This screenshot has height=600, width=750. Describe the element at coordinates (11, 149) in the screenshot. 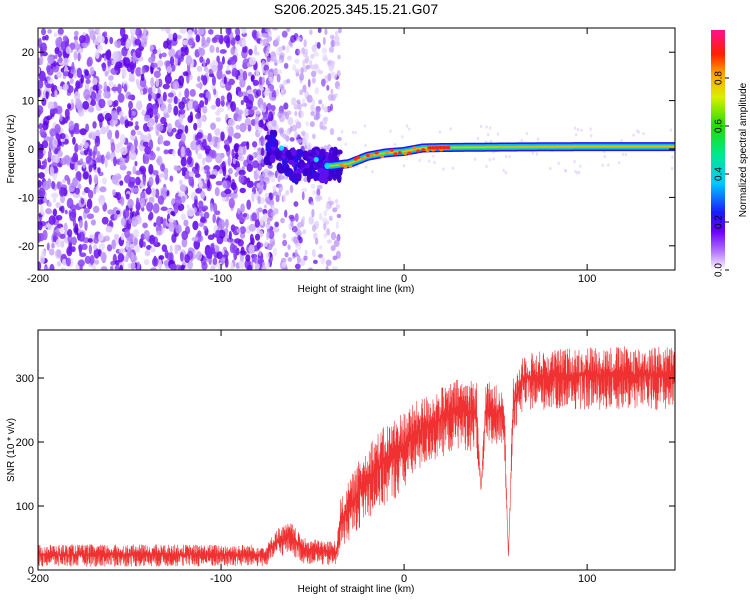

I see `spectrogram-y-axis-label: Frequency (Hz)` at that location.